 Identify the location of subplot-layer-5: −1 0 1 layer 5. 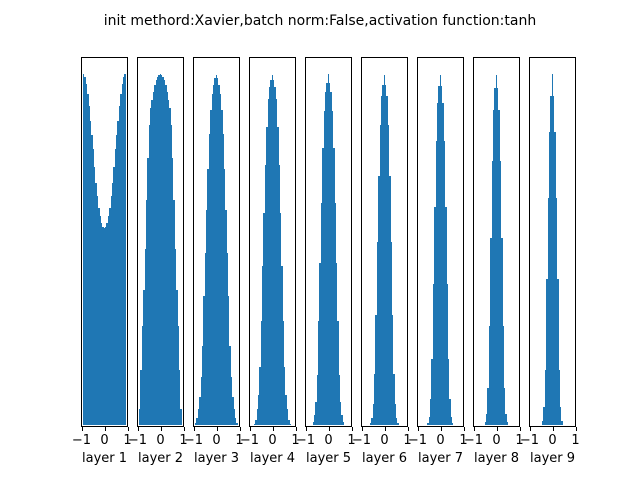
(326, 261).